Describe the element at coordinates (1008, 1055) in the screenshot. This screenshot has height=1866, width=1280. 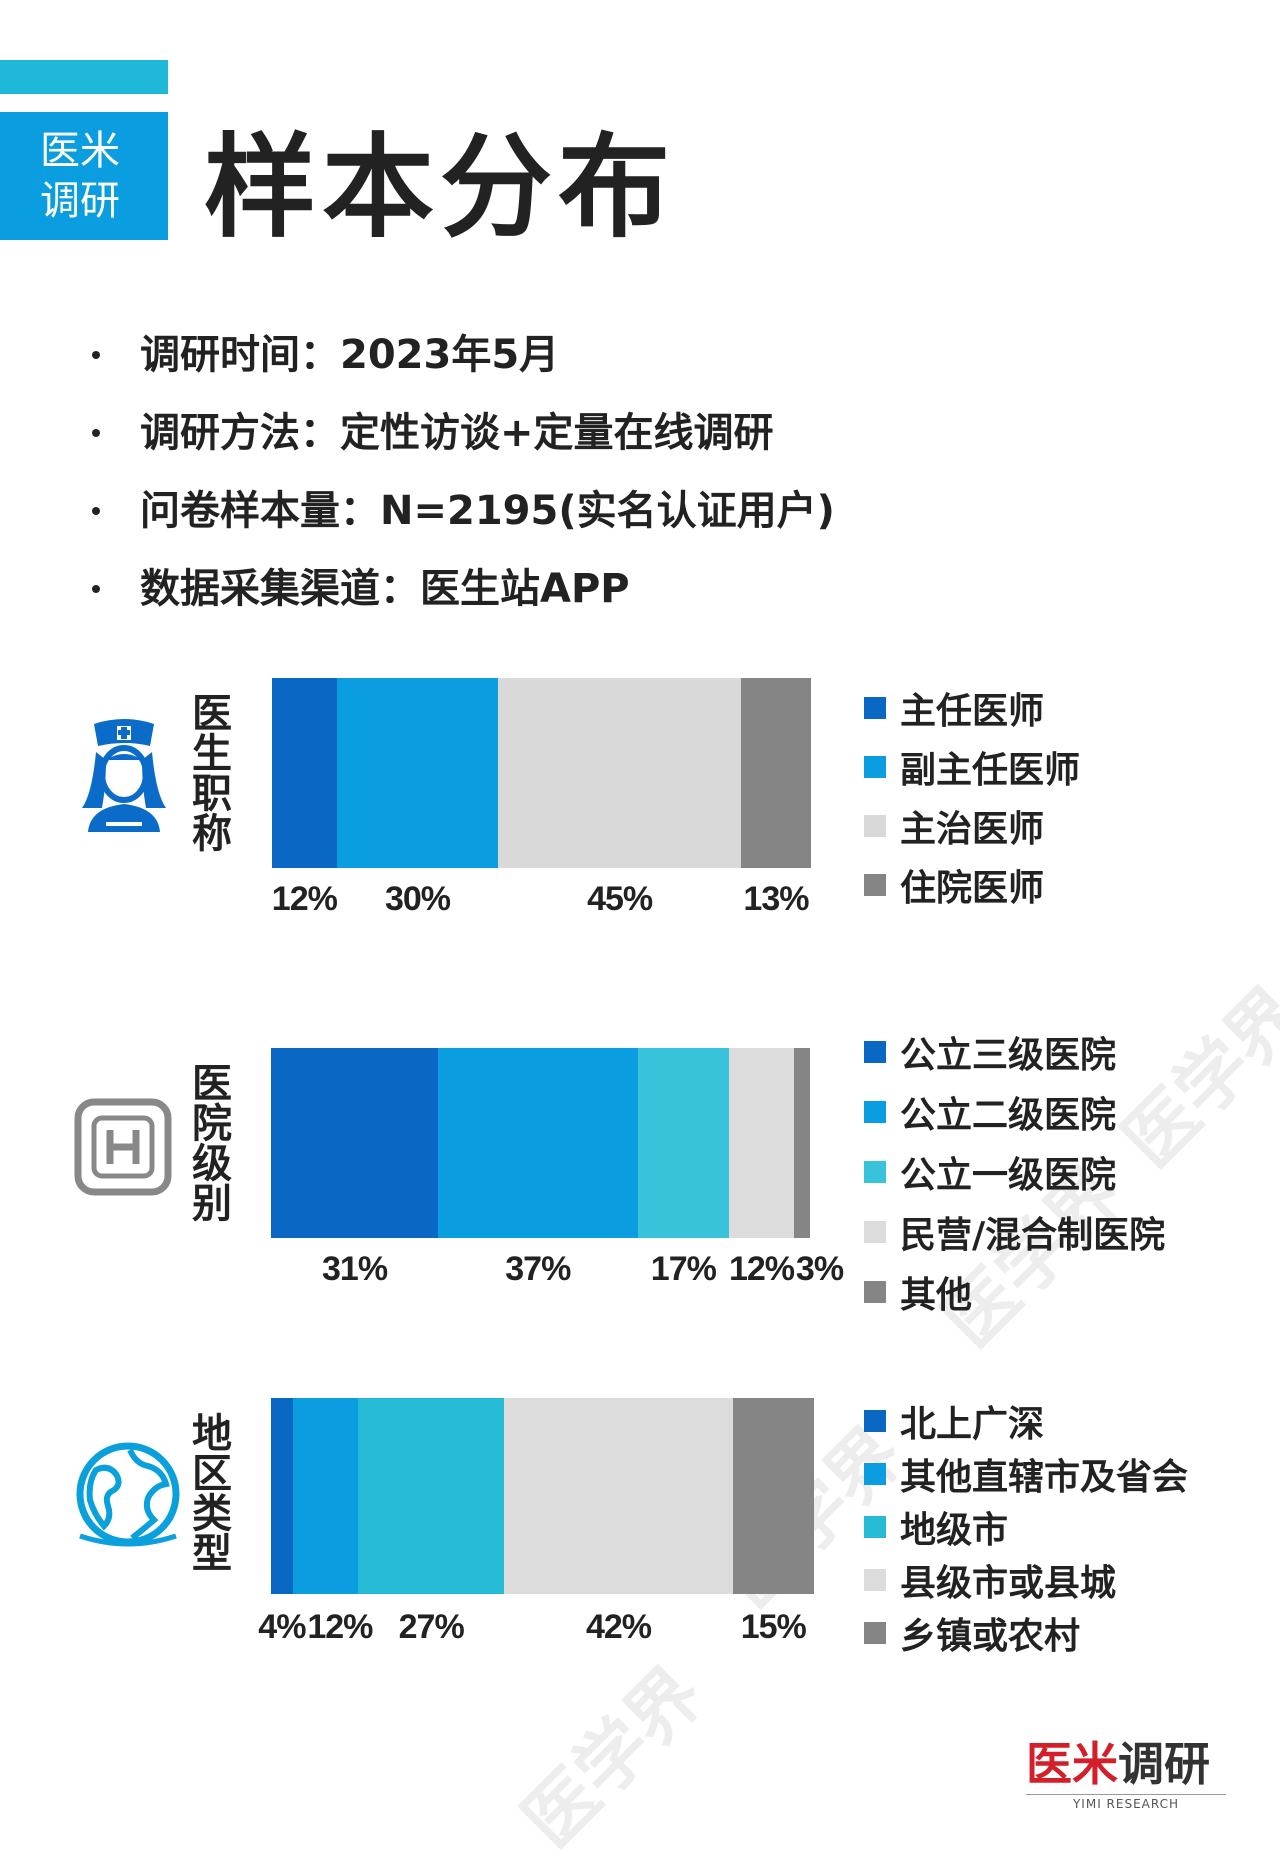
I see `legend-label: 公立三级医院` at that location.